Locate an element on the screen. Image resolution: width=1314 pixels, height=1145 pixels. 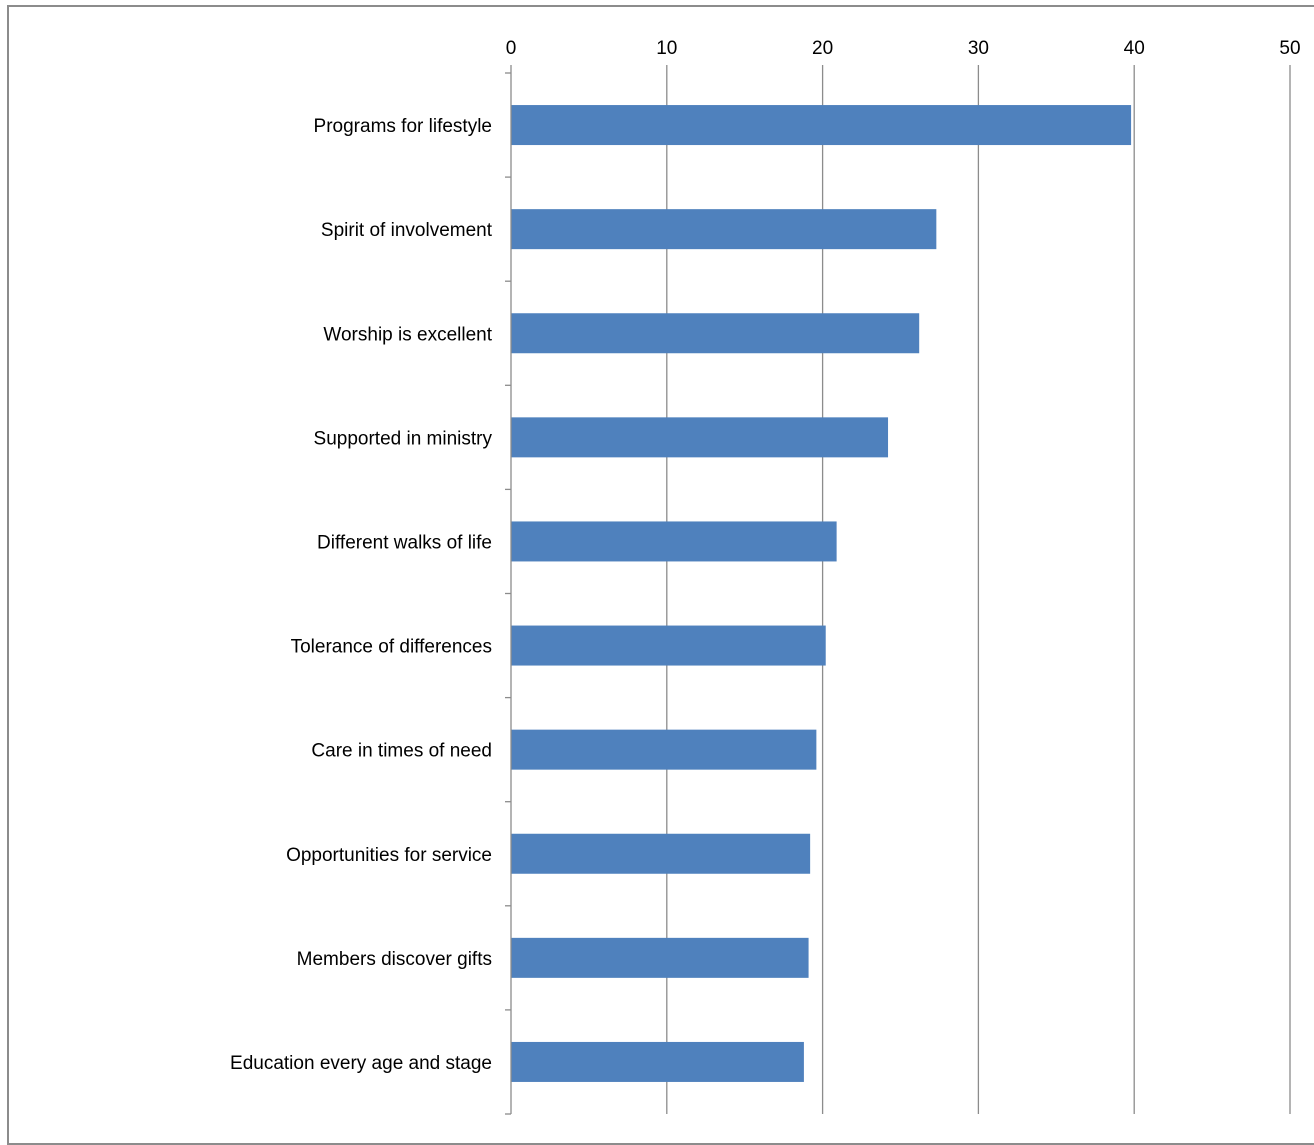
category-label: Tolerance of differences is located at coordinates (391, 647).